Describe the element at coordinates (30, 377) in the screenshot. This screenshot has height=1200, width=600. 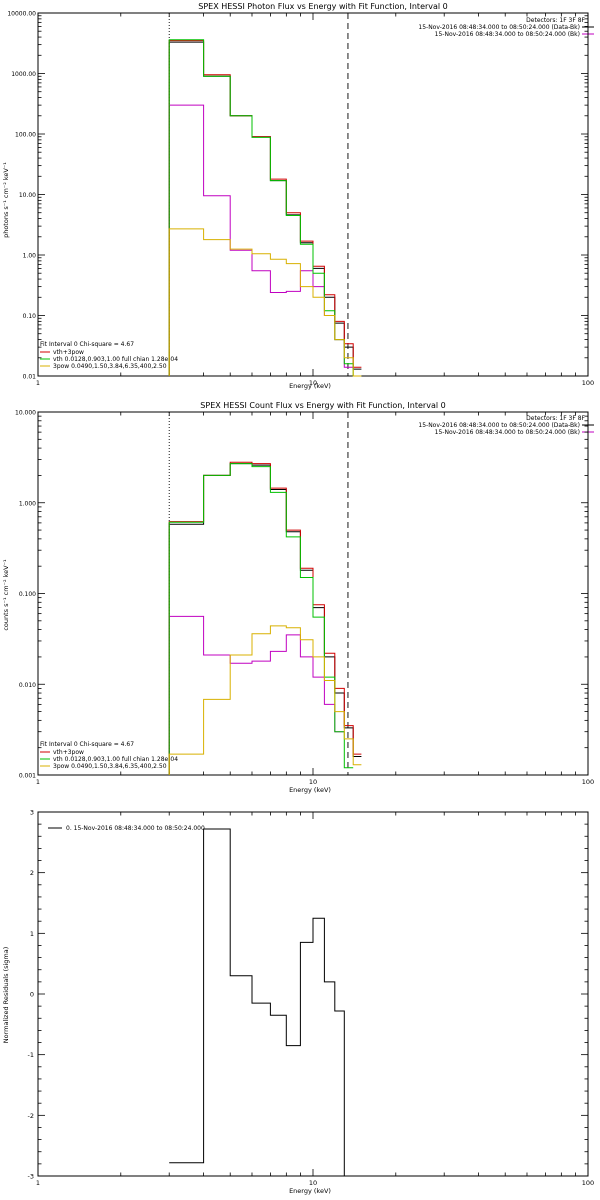
I see `y-tick-label: 0.01` at that location.